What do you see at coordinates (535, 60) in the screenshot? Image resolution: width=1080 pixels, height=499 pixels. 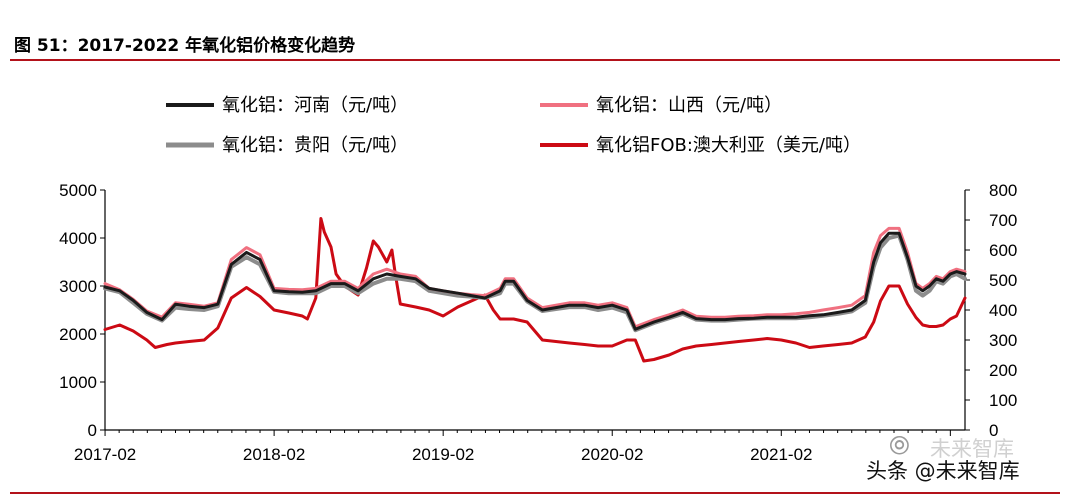 I see `top-rule` at bounding box center [535, 60].